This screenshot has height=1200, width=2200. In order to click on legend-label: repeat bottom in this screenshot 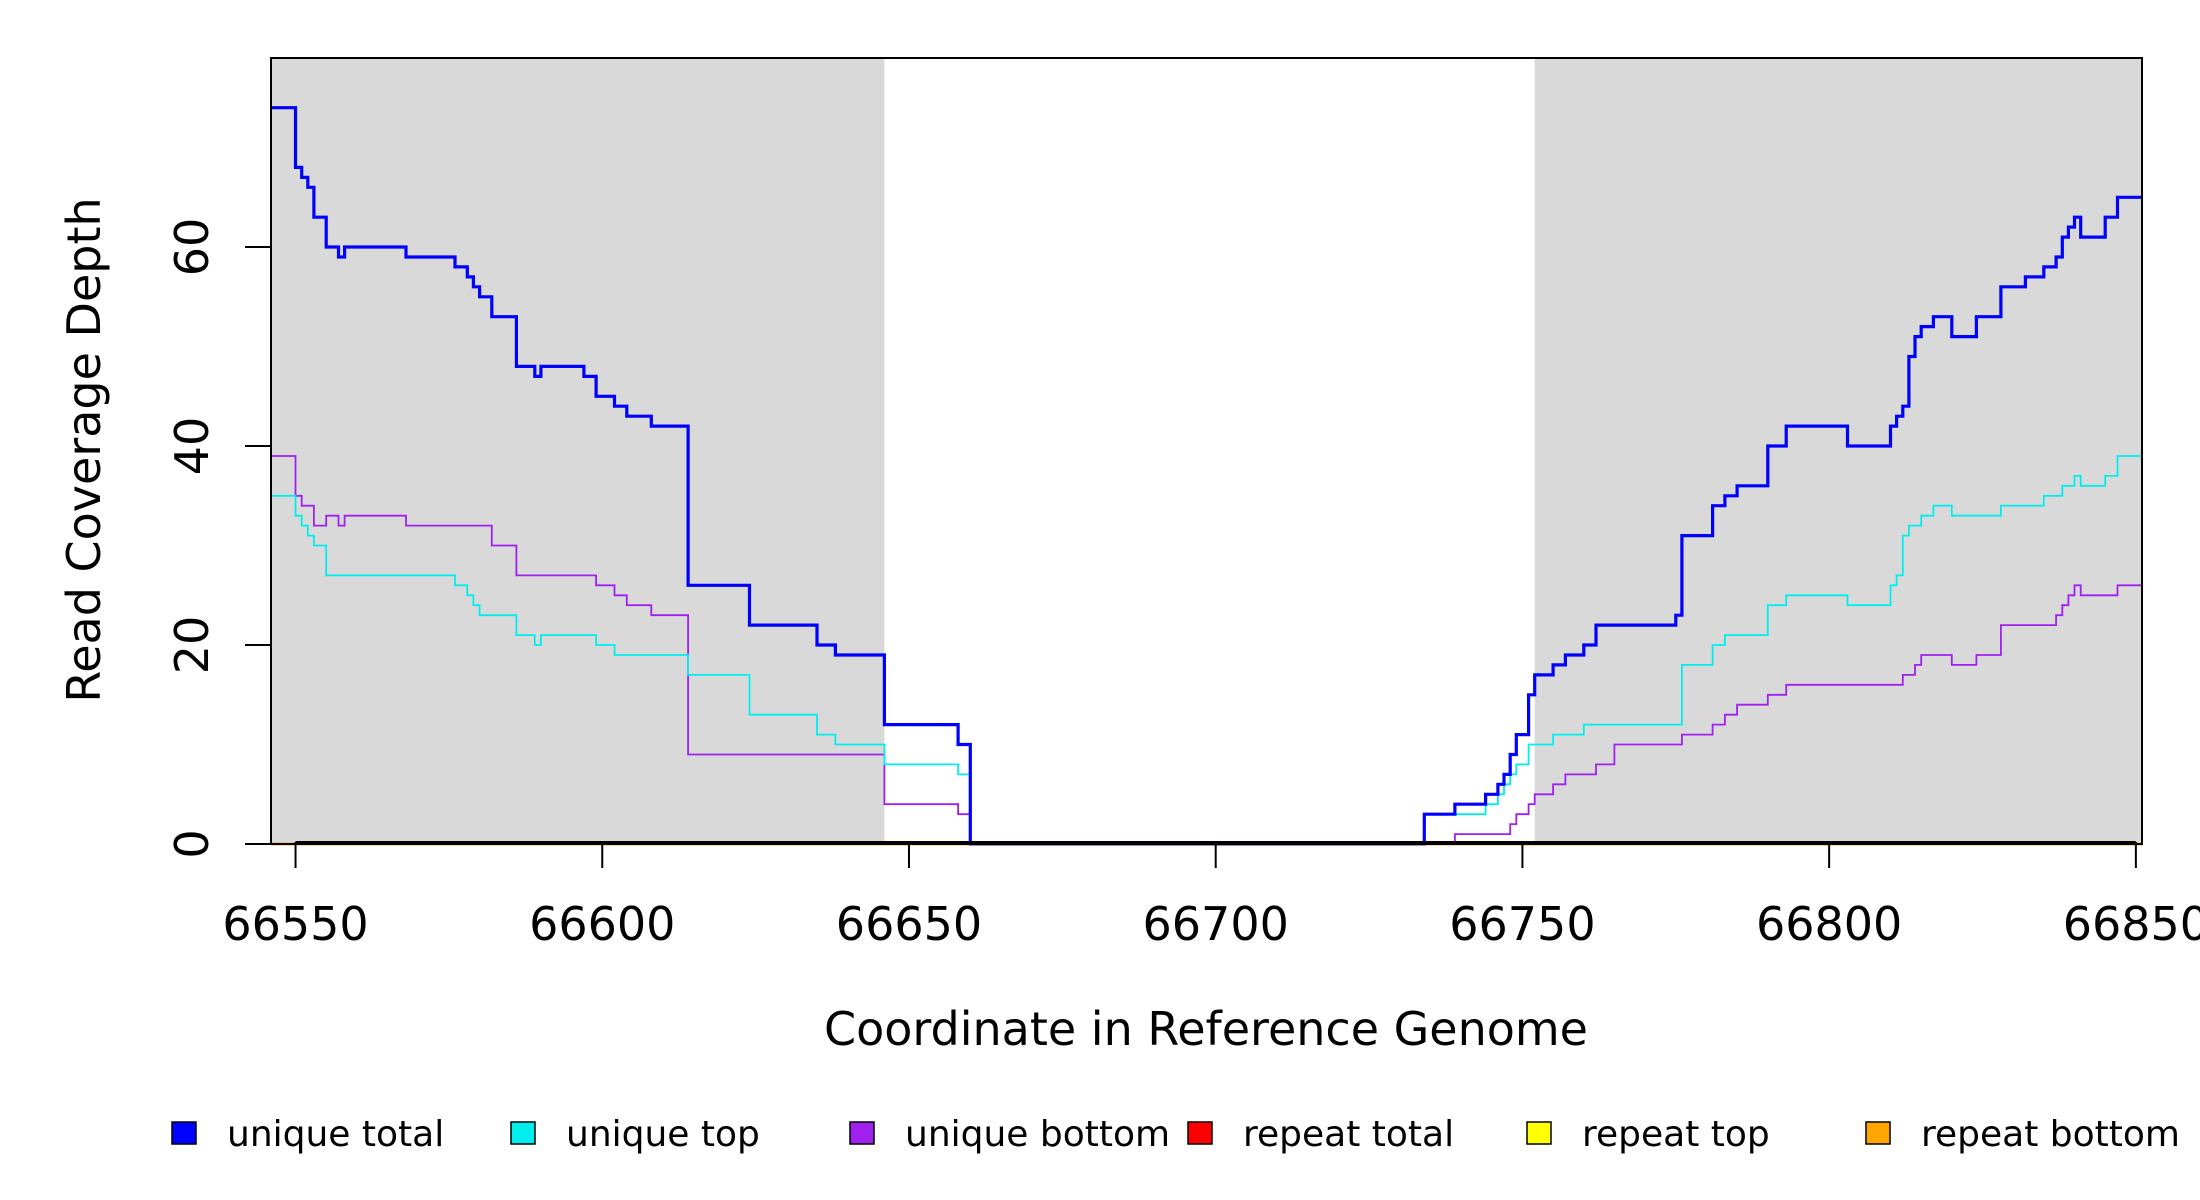, I will do `click(2050, 1134)`.